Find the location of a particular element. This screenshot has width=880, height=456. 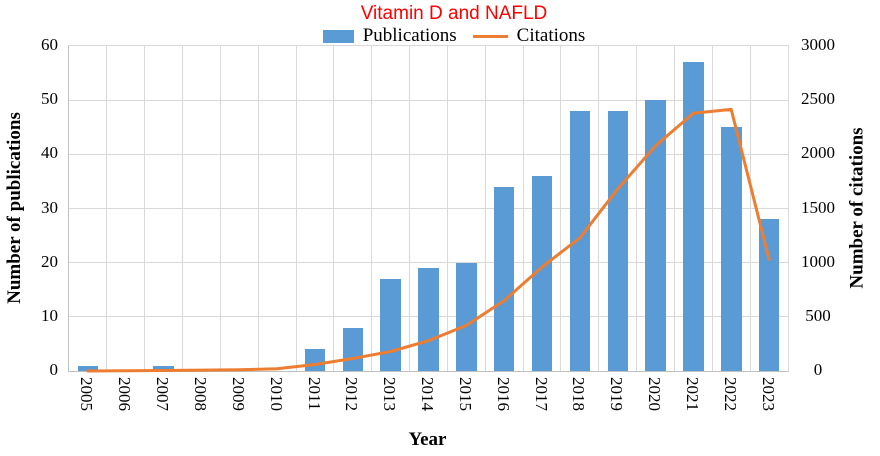

x-tick-label: 2010 is located at coordinates (276, 394).